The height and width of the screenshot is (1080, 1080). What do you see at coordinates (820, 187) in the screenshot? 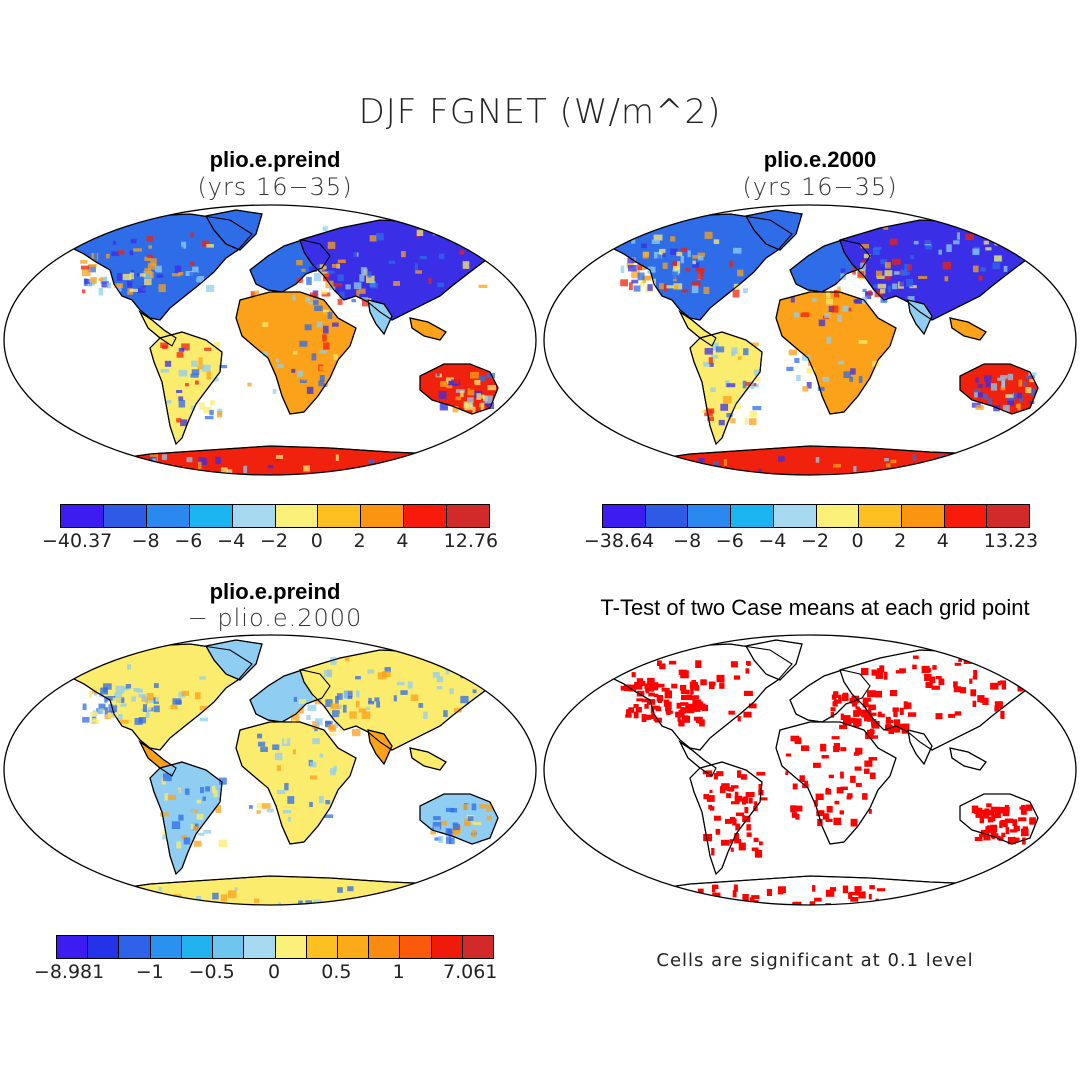
I see `panel-subtitle-top-right: (yrs 16−35)` at bounding box center [820, 187].